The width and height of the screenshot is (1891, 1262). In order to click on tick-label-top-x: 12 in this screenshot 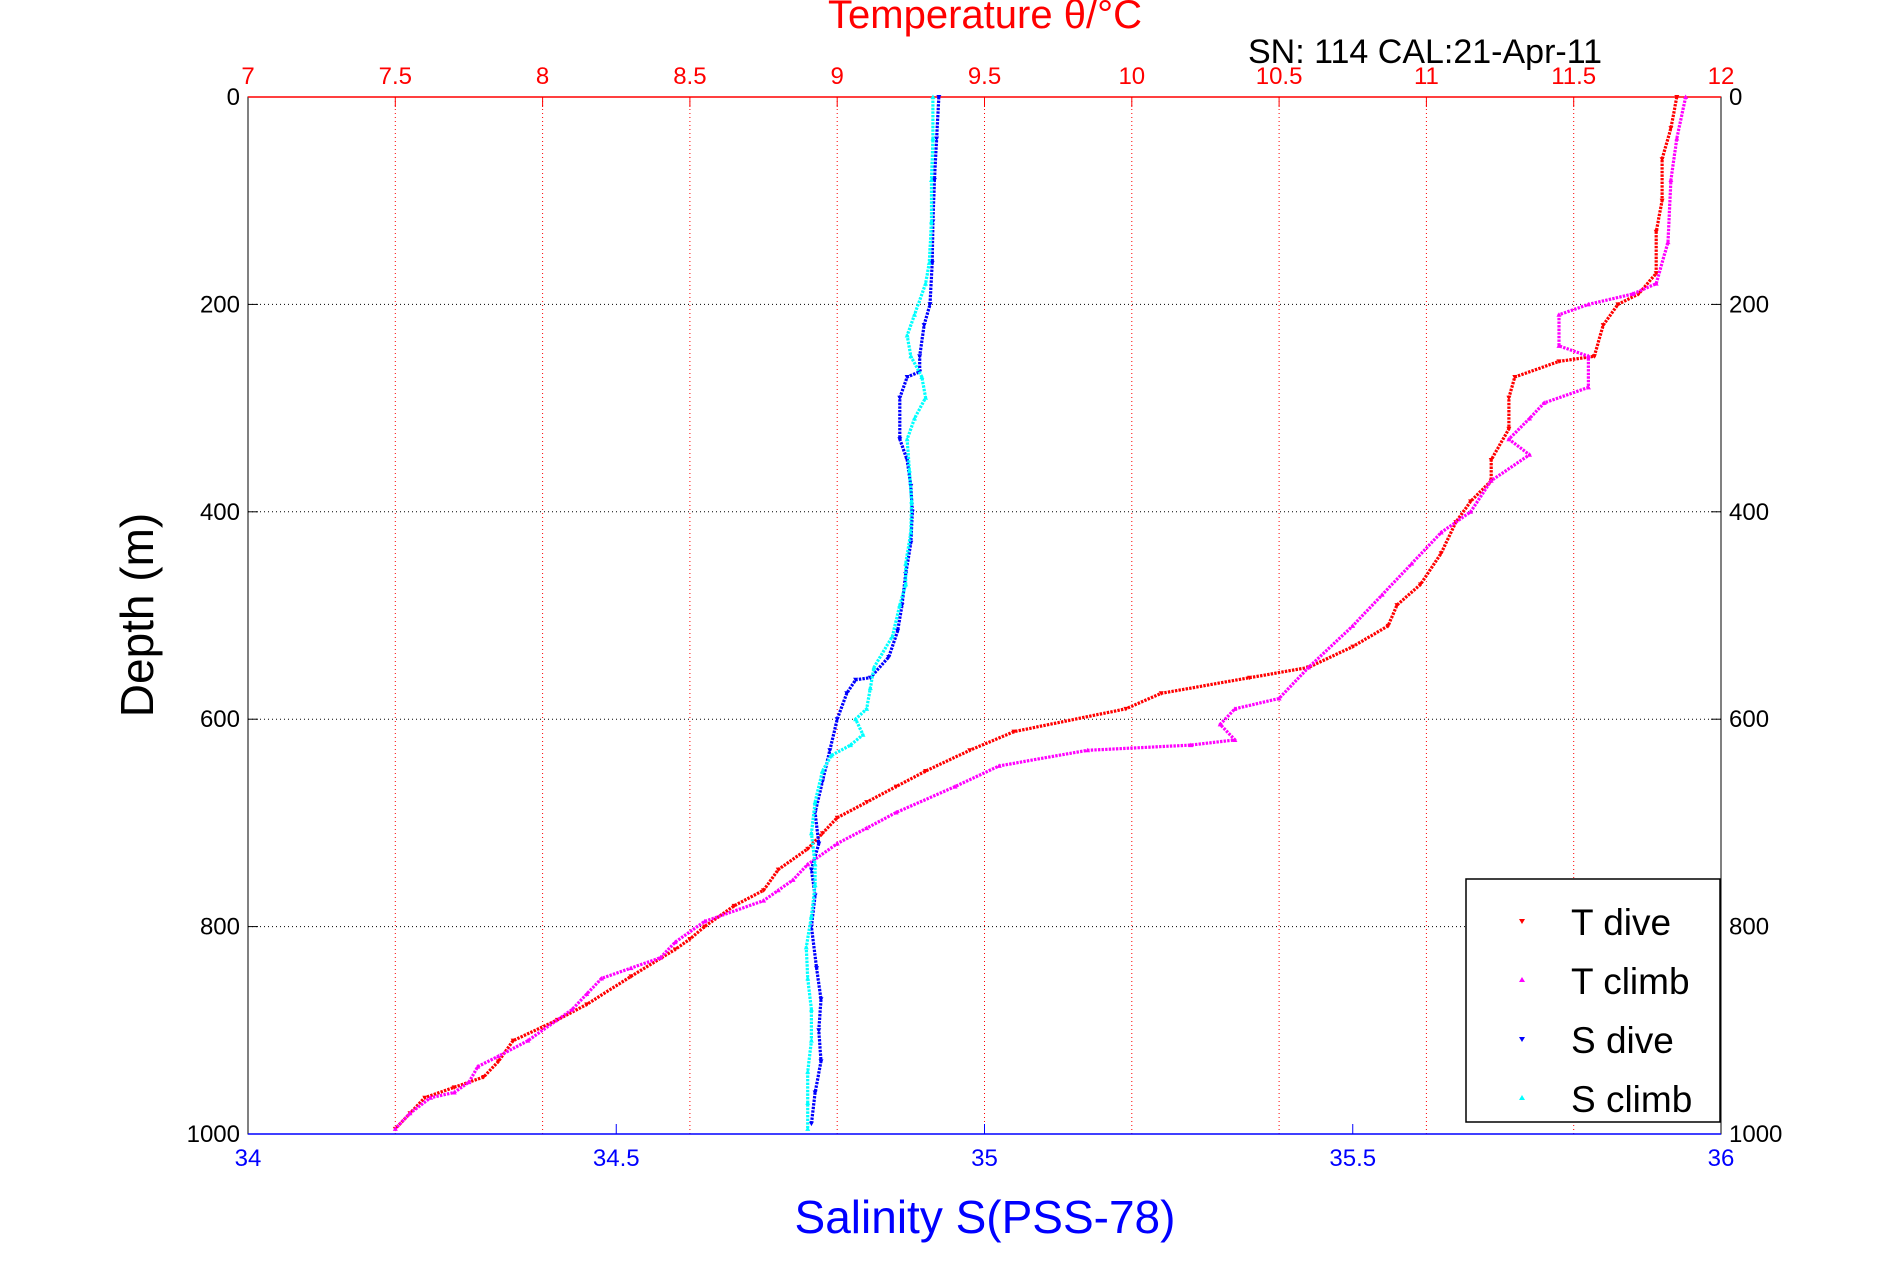, I will do `click(1721, 76)`.